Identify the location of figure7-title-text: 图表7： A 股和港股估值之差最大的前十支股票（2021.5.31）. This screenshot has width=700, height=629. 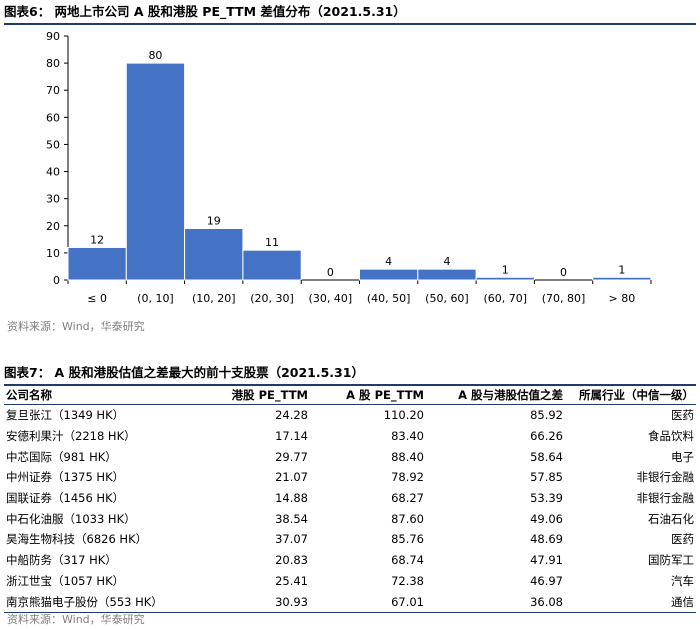
(184, 372).